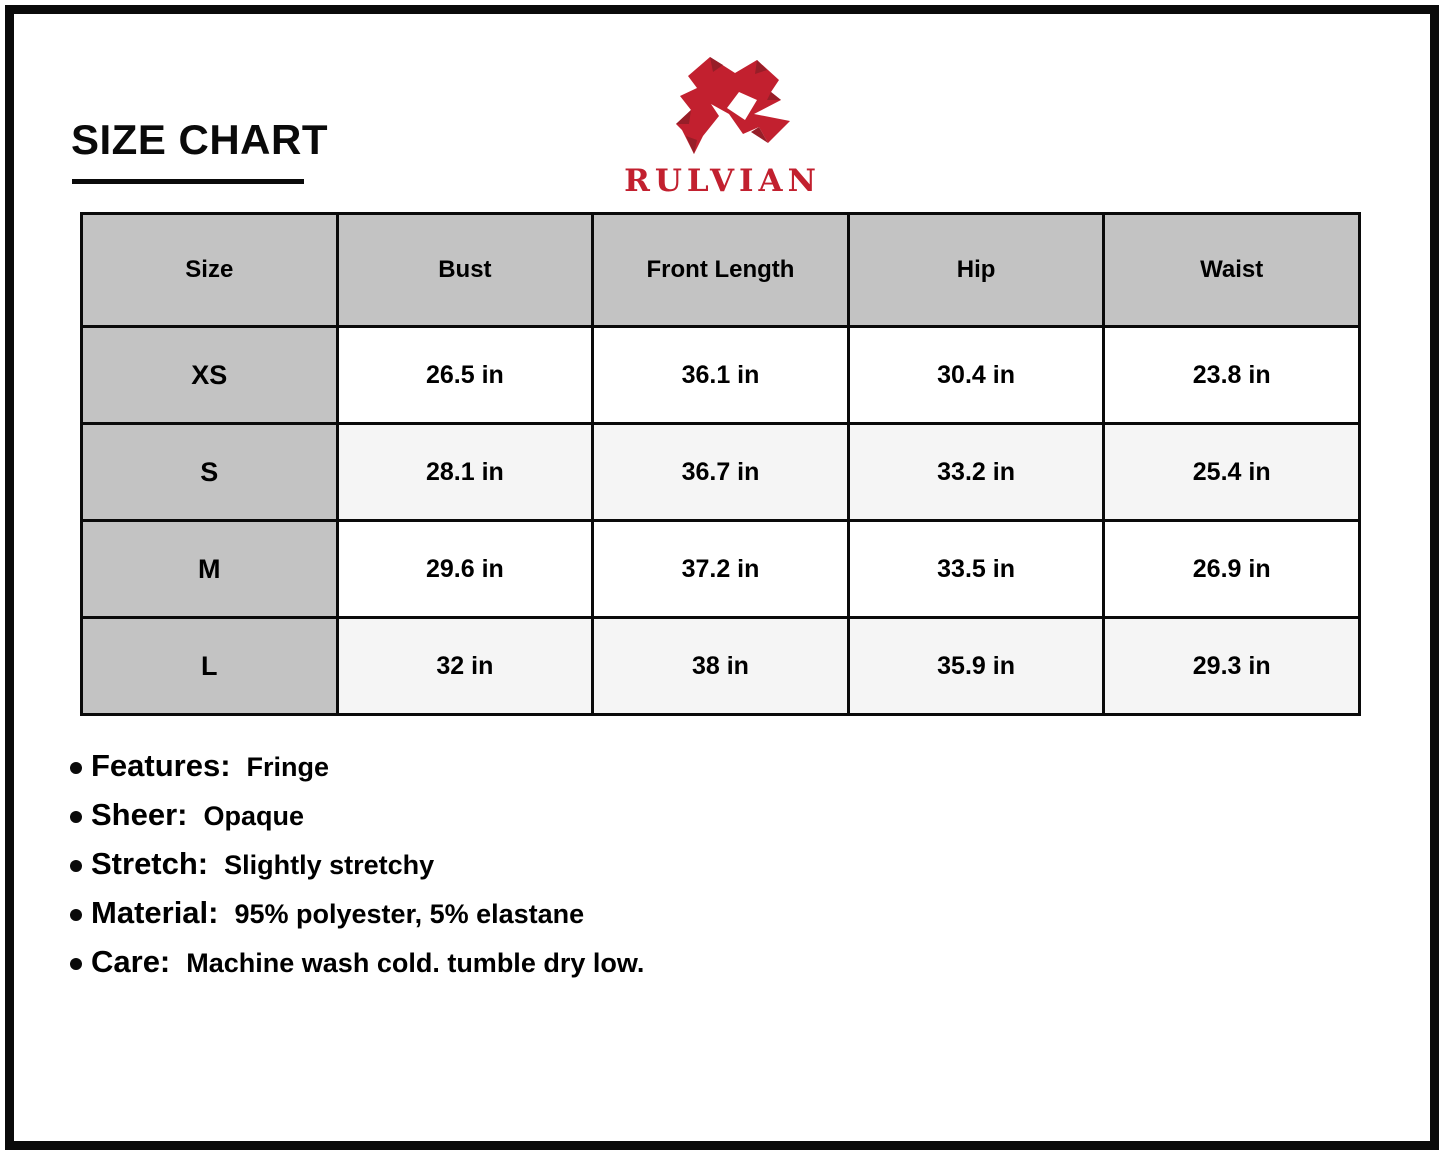 This screenshot has width=1445, height=1156. I want to click on detail-item: Care: Machine wash cold. tumble dry low., so click(357, 962).